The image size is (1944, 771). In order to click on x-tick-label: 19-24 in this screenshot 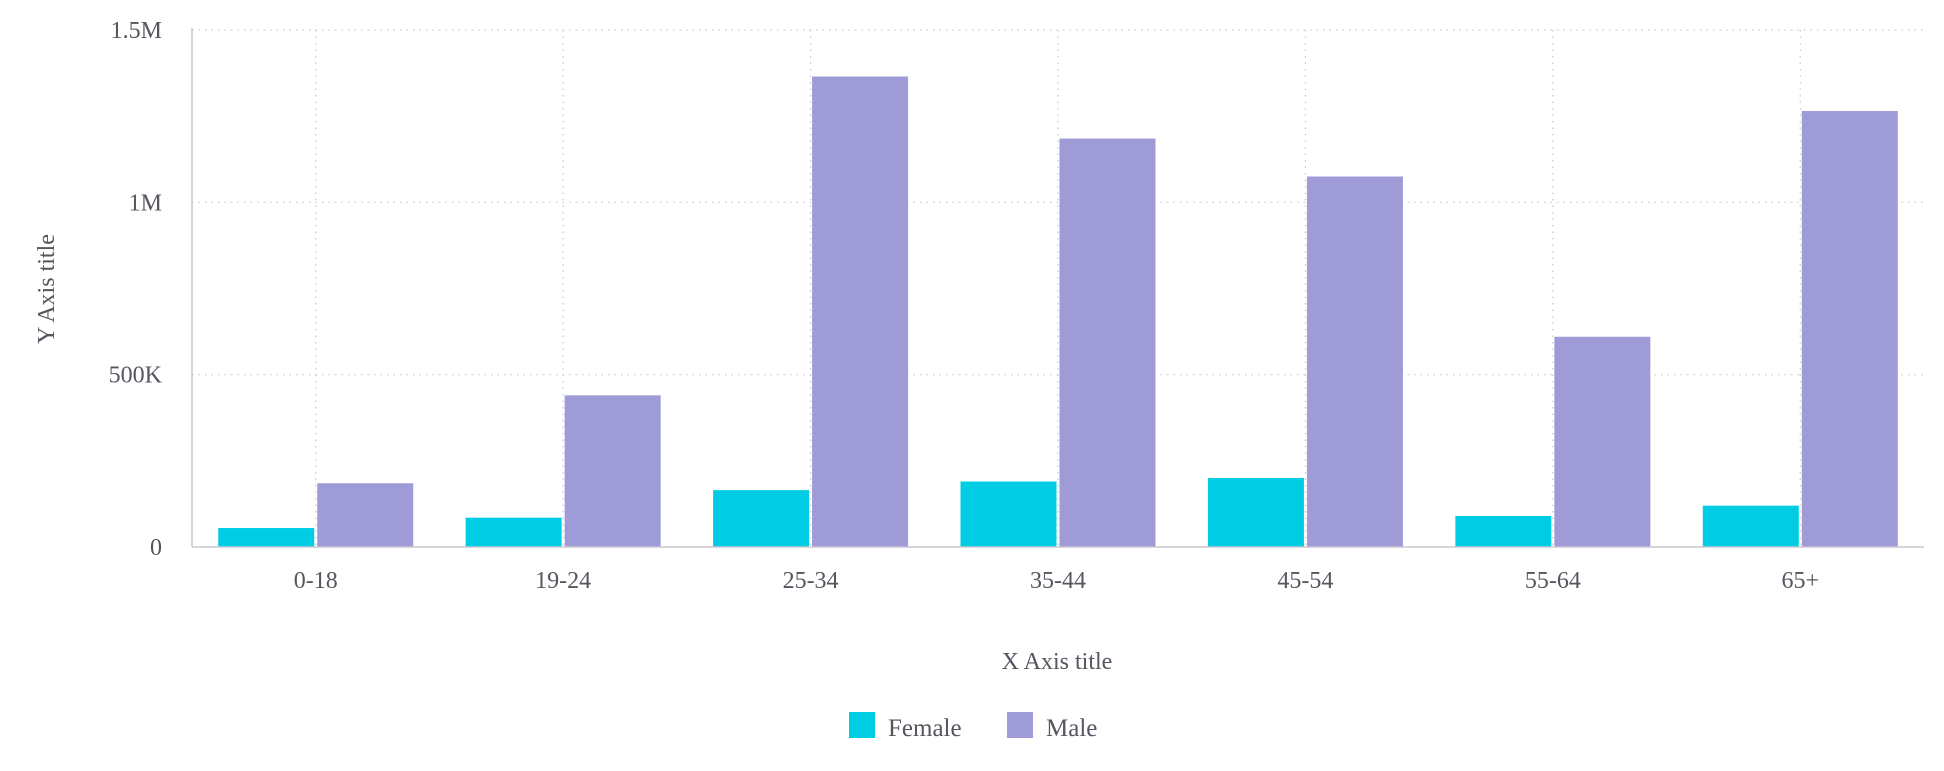, I will do `click(563, 581)`.